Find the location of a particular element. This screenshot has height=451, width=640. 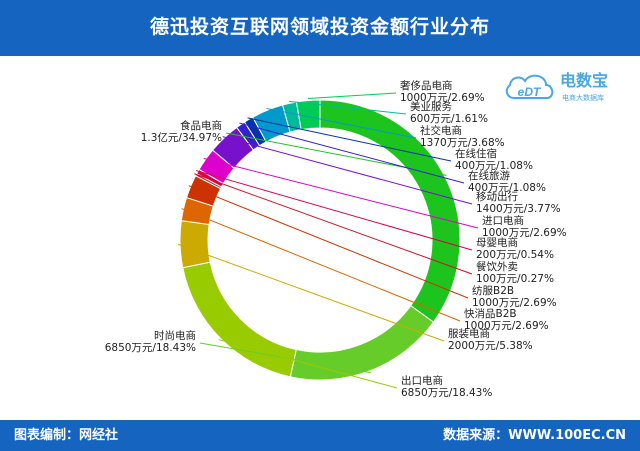

slice-name-label: 母婴电商 is located at coordinates (497, 242).